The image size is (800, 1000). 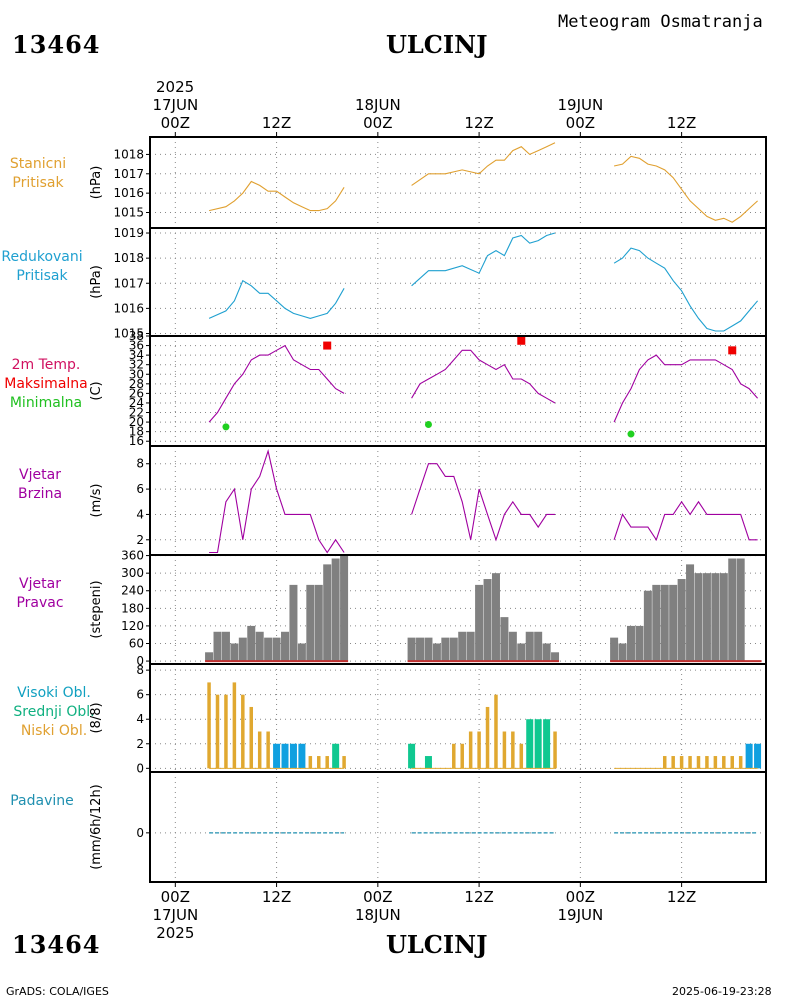 I want to click on y-tick-label: 22, so click(x=136, y=413).